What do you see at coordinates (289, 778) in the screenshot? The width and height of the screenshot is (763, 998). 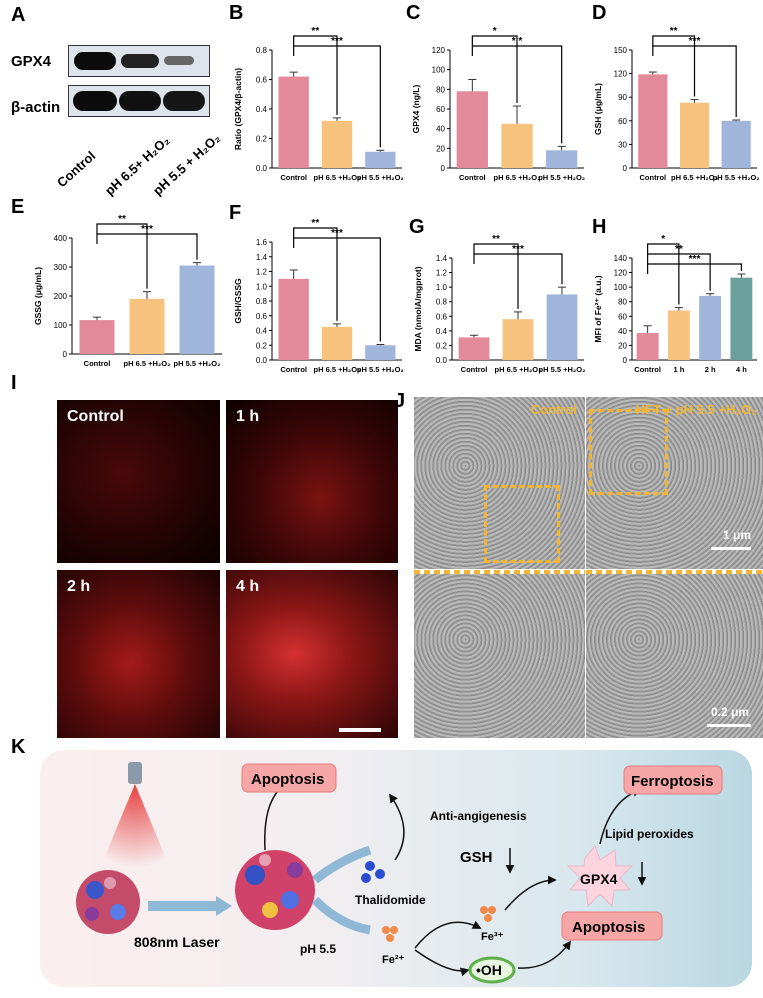 I see `apoptosis-box-top` at bounding box center [289, 778].